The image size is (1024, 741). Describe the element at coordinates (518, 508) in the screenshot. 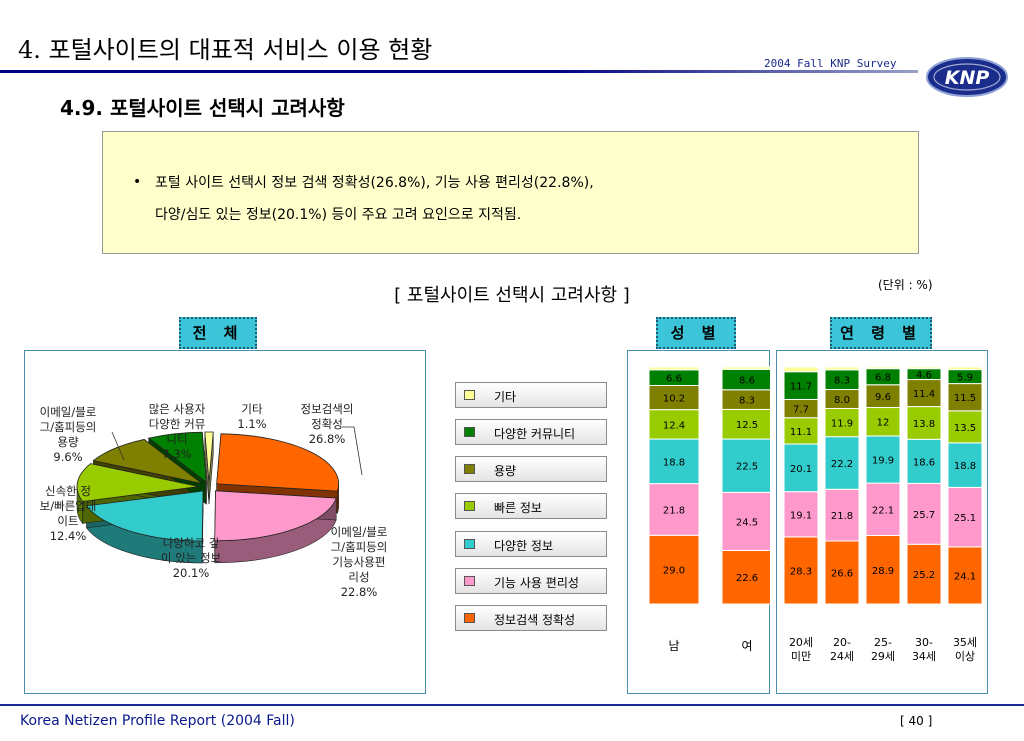

I see `legend-label: 빠른 정보` at that location.